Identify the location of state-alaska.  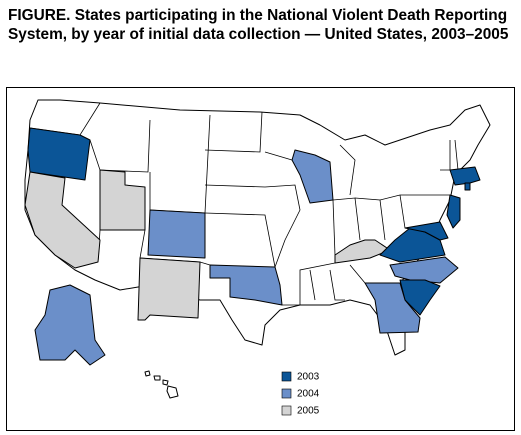
(70, 325).